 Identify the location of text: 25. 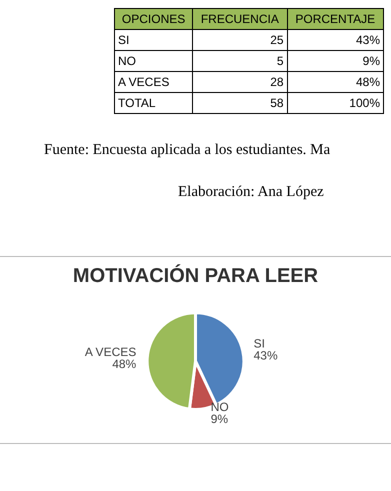
(240, 40).